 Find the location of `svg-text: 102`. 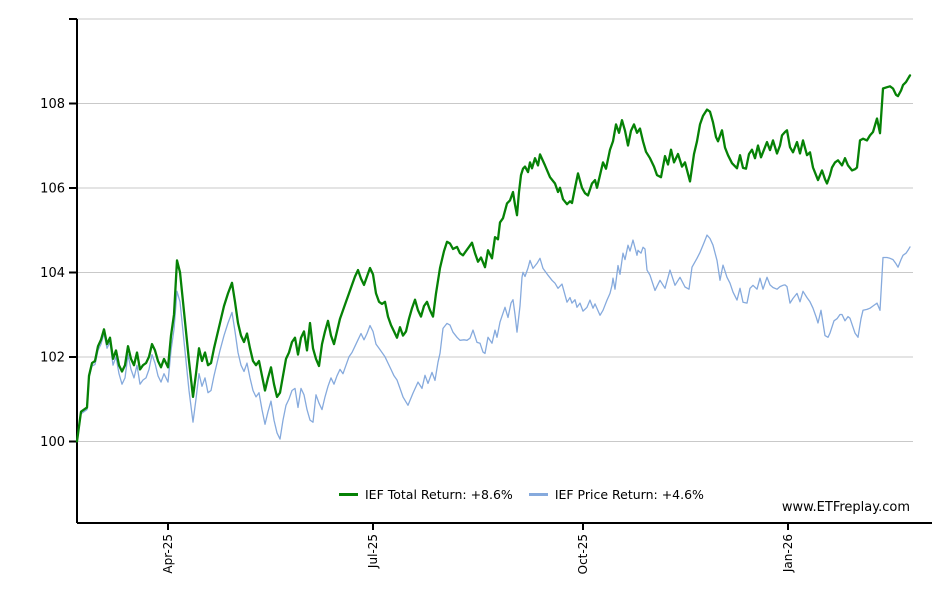

svg-text: 102 is located at coordinates (52, 357).